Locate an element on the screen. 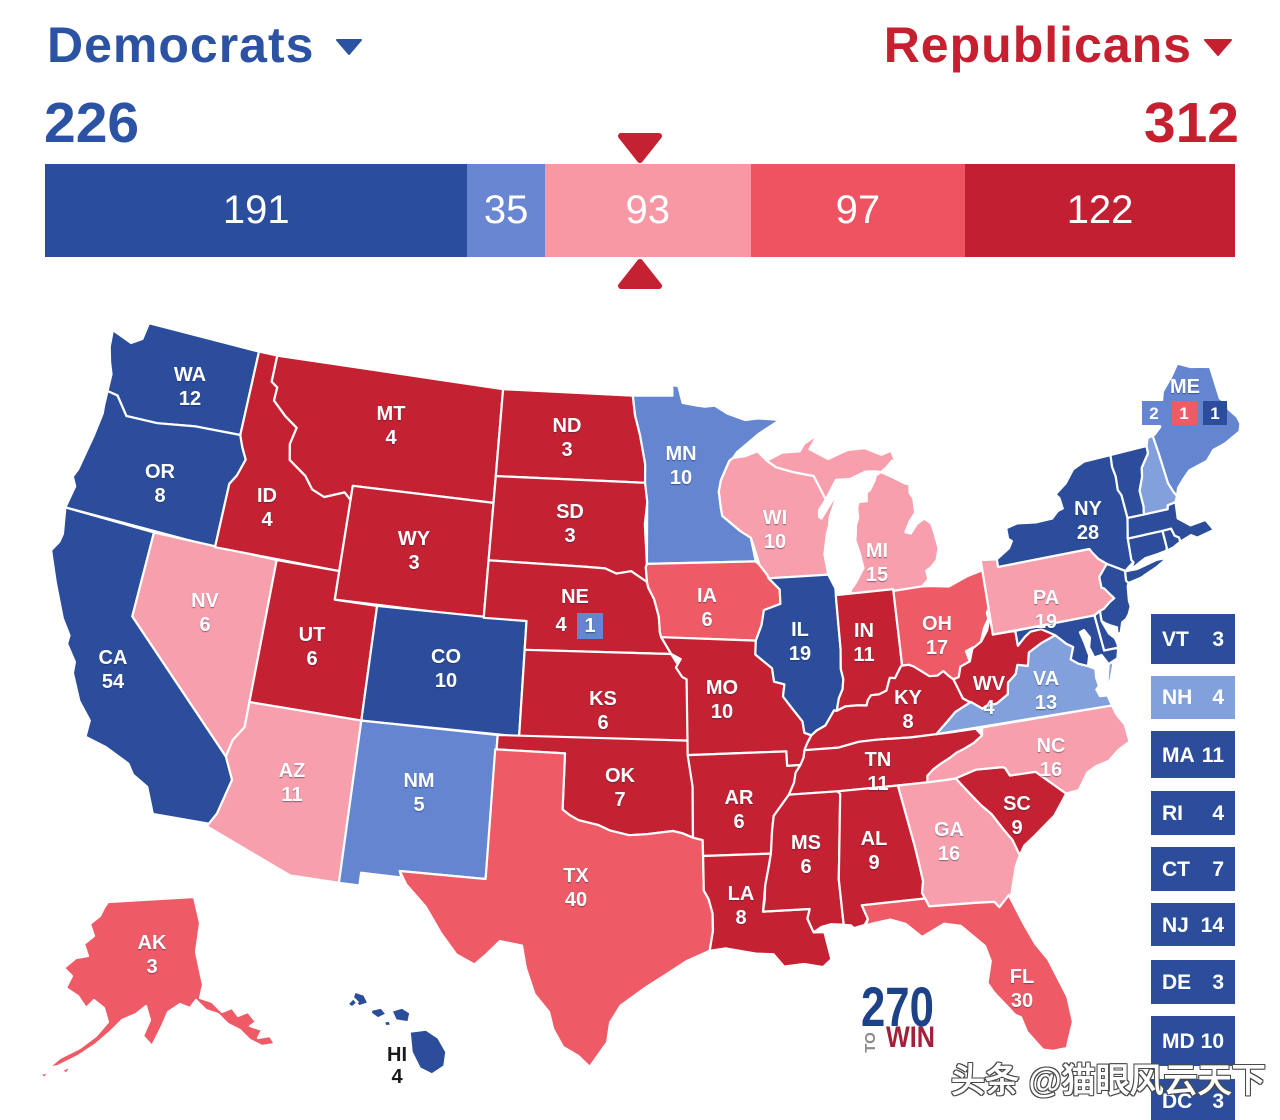 This screenshot has height=1120, width=1280. svg-text: WA is located at coordinates (190, 375).